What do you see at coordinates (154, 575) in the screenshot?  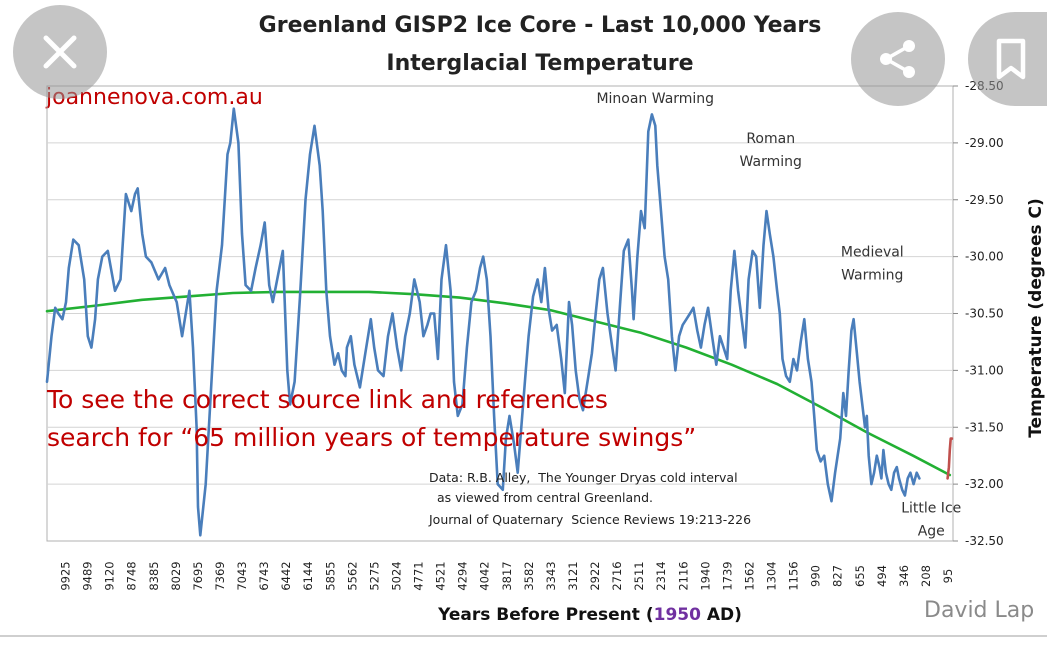 I see `x-tick-label: 8385` at bounding box center [154, 575].